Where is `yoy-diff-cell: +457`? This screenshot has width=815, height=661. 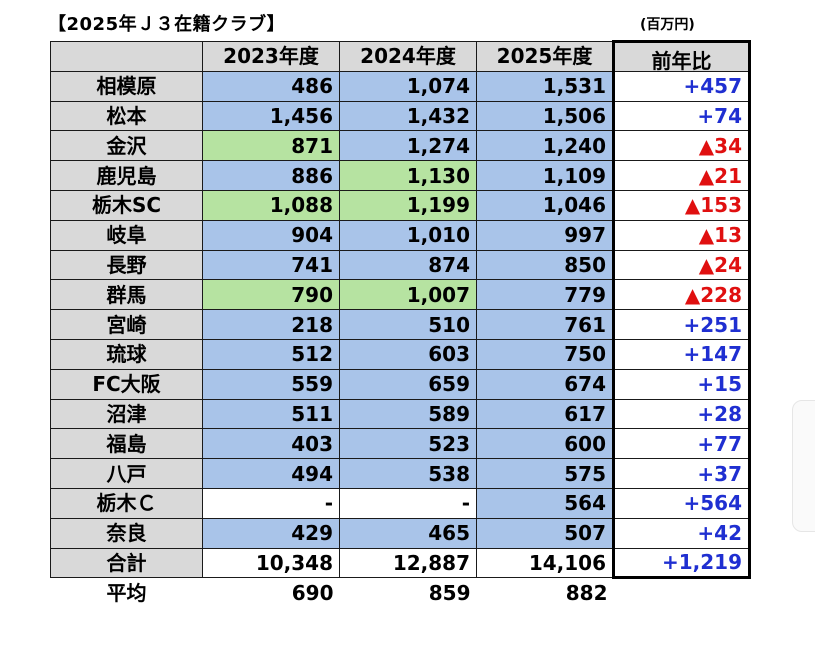 yoy-diff-cell: +457 is located at coordinates (681, 86).